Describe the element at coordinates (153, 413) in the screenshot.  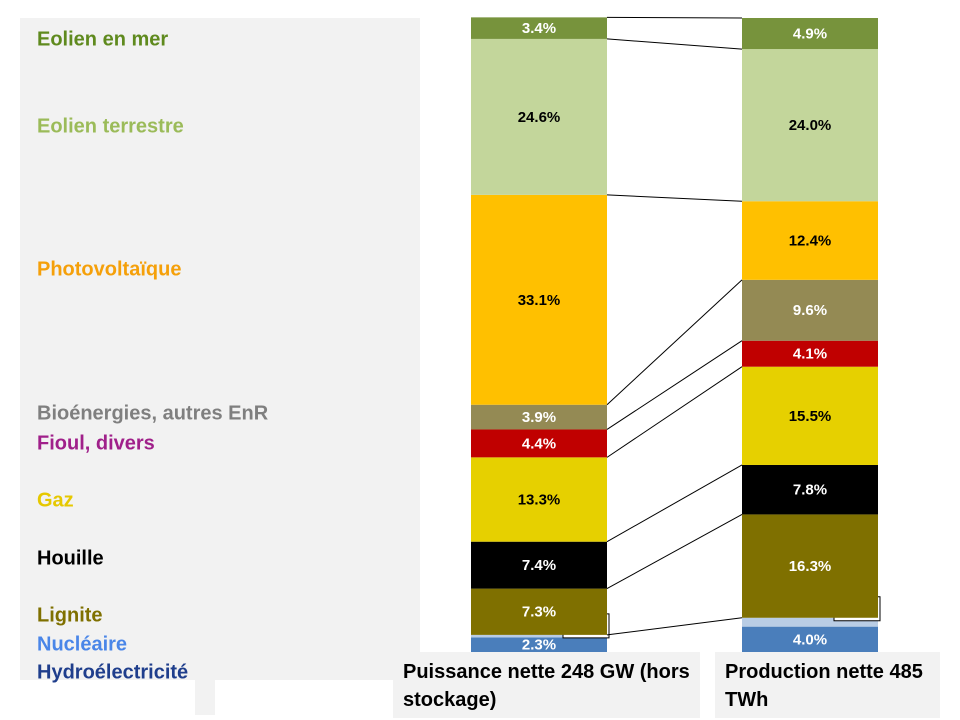
I see `legend-label: Bioénergies, autres EnR` at that location.